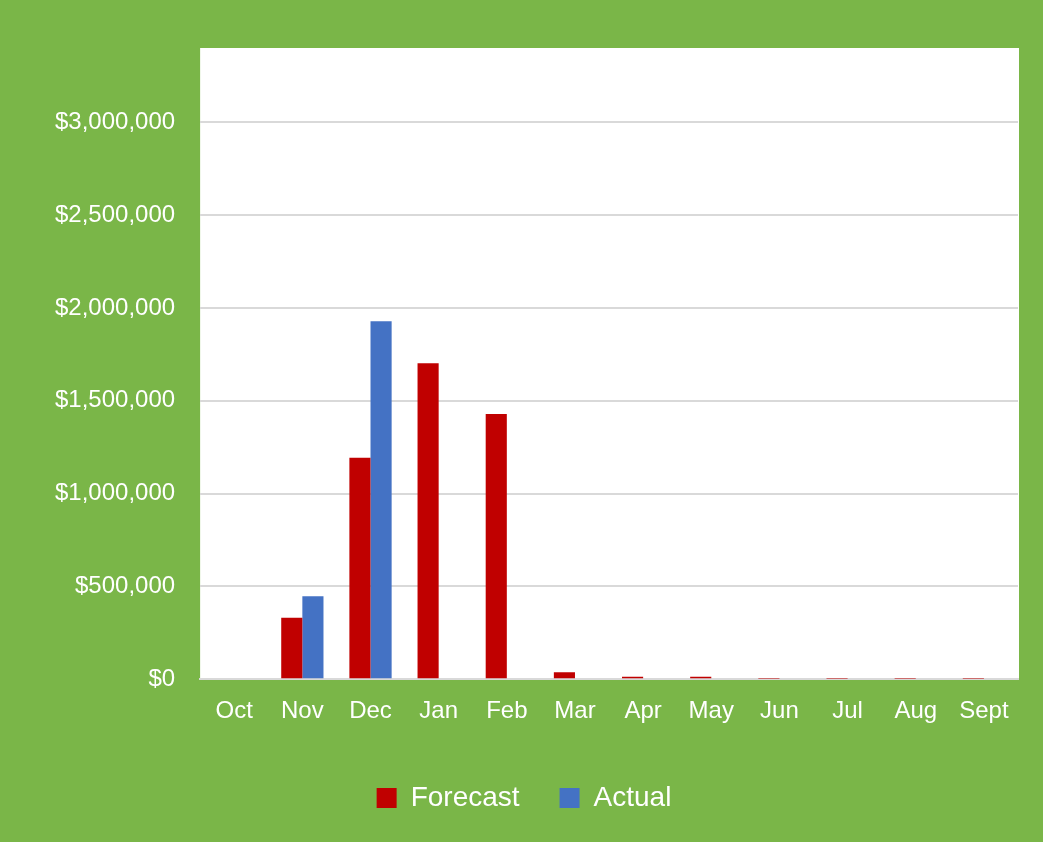 The image size is (1043, 842). I want to click on x-tick-label: Jan, so click(439, 710).